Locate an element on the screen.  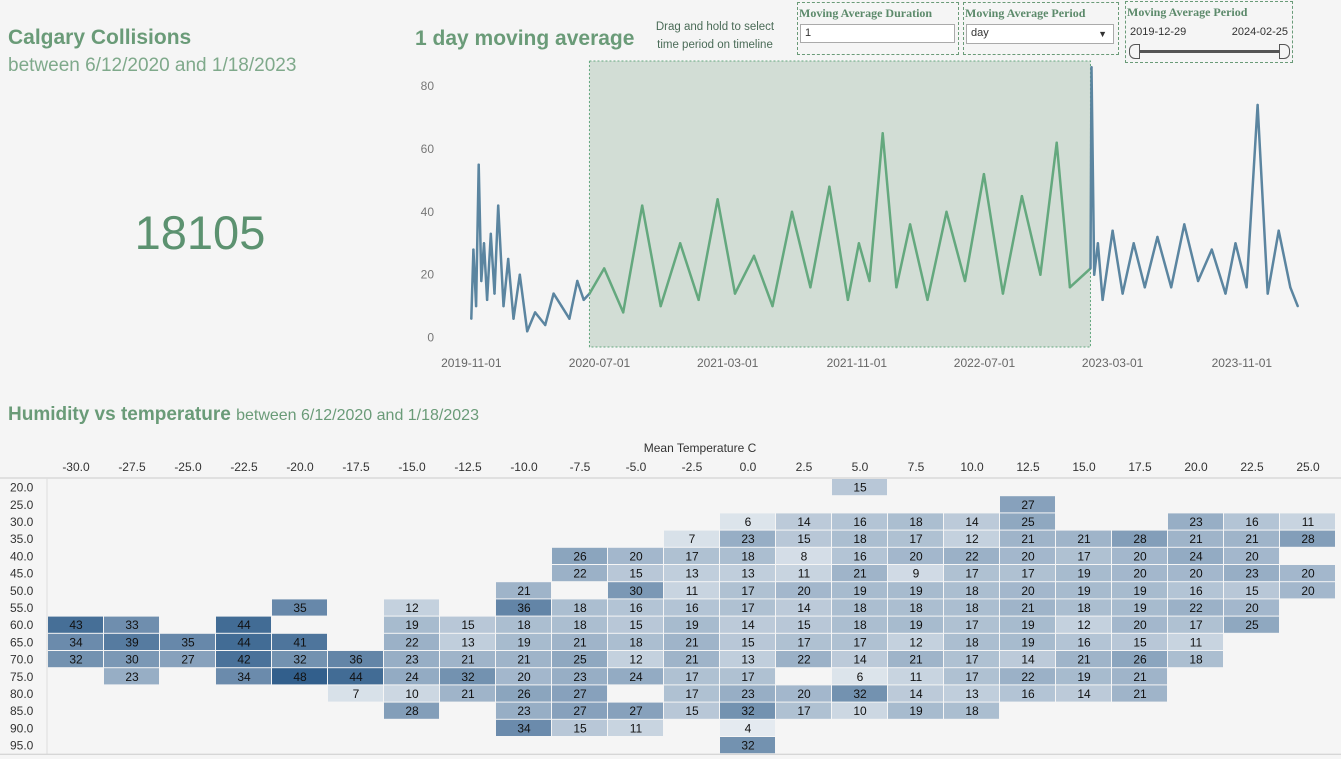
range-start-handle is located at coordinates (1134, 51).